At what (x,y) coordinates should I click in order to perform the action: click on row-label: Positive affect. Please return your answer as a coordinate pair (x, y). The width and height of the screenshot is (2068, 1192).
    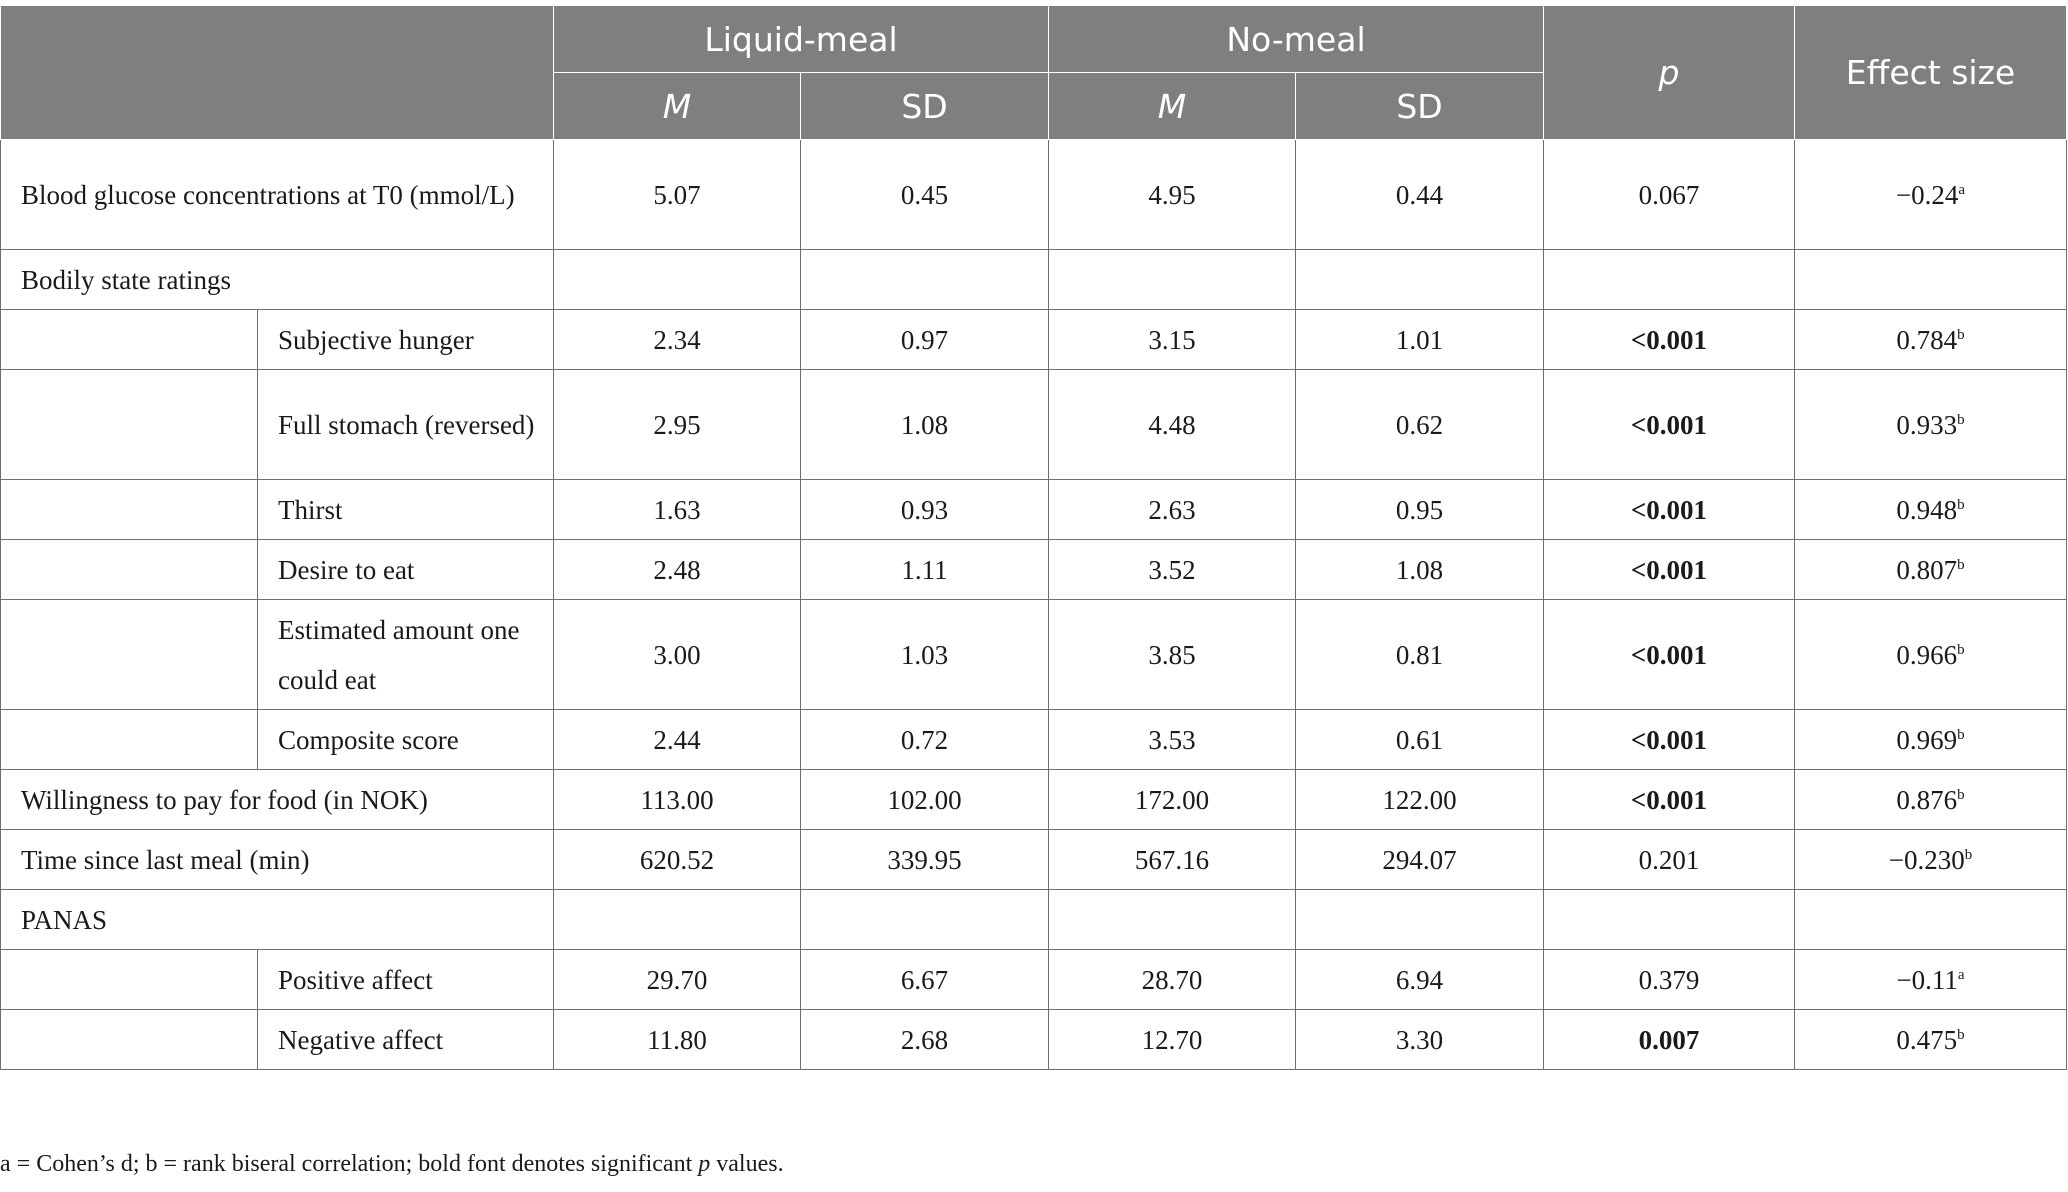
    Looking at the image, I should click on (405, 979).